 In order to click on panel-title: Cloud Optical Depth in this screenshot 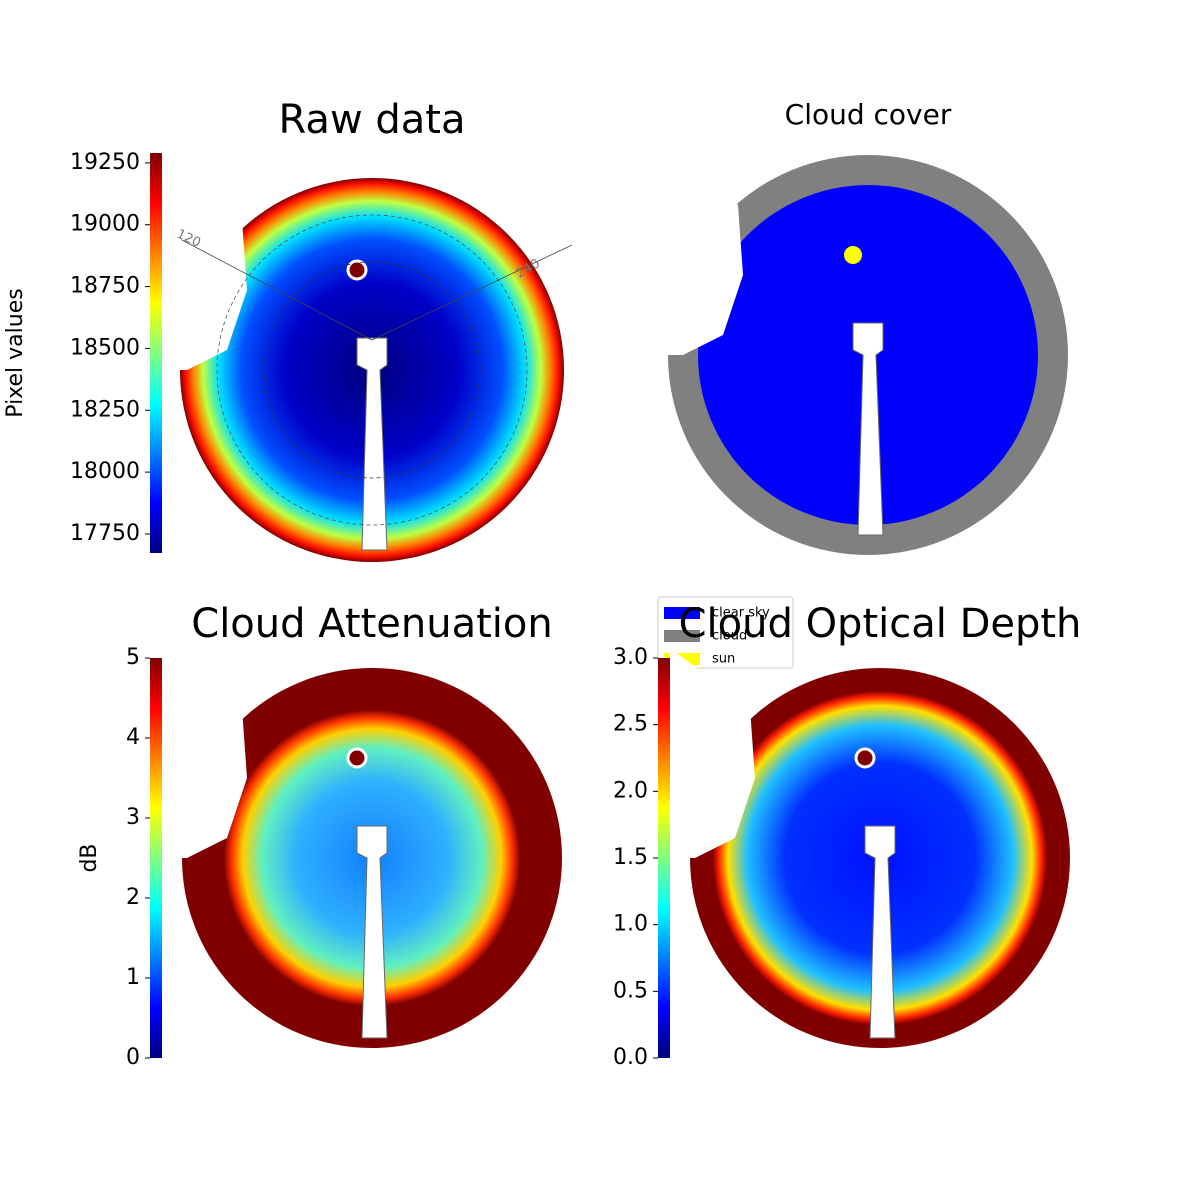, I will do `click(880, 624)`.